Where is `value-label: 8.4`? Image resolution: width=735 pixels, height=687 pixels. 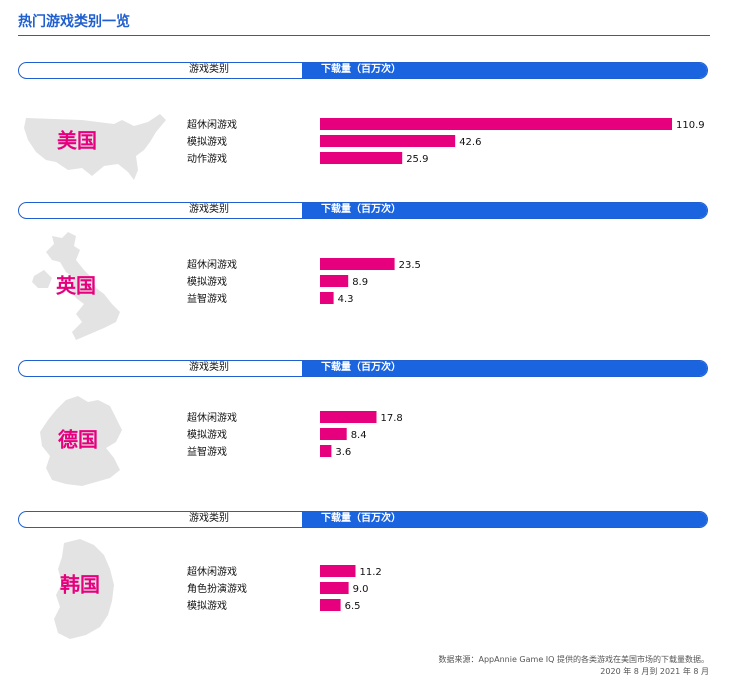 value-label: 8.4 is located at coordinates (359, 435).